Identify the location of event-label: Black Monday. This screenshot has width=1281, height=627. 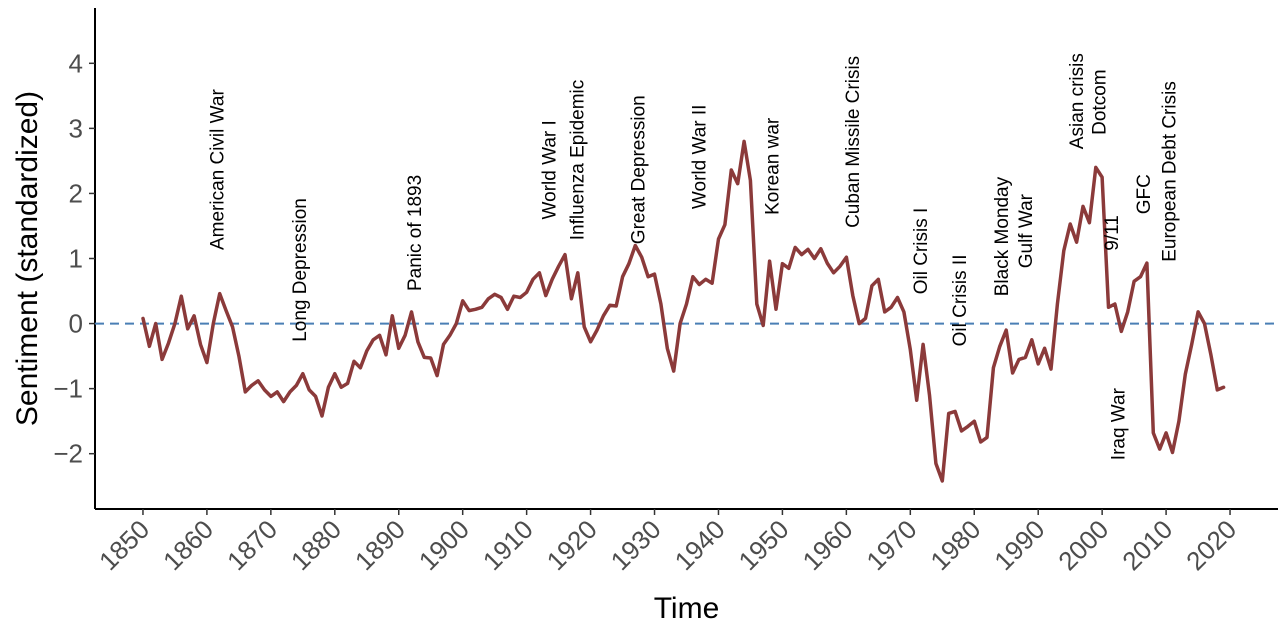
(1002, 236).